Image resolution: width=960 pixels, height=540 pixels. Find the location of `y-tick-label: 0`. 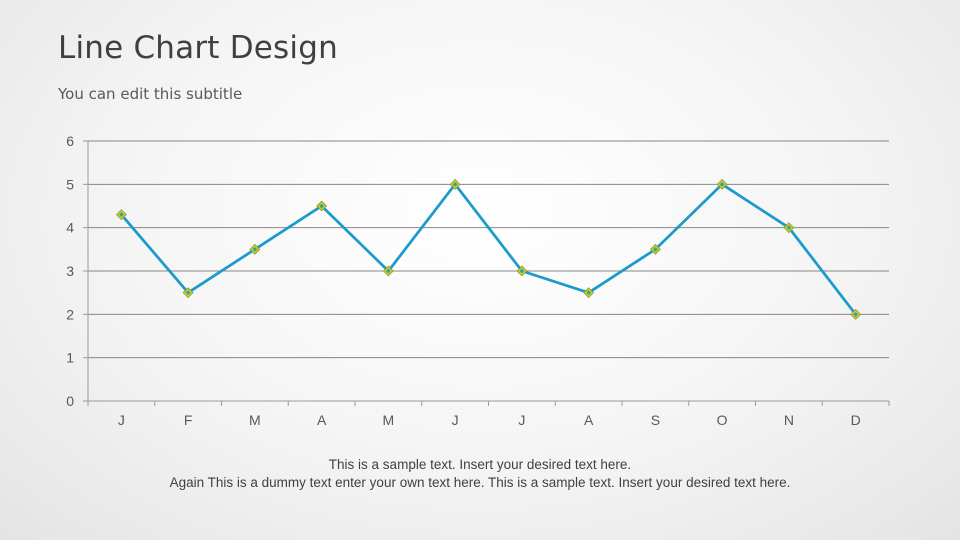

y-tick-label: 0 is located at coordinates (70, 401).